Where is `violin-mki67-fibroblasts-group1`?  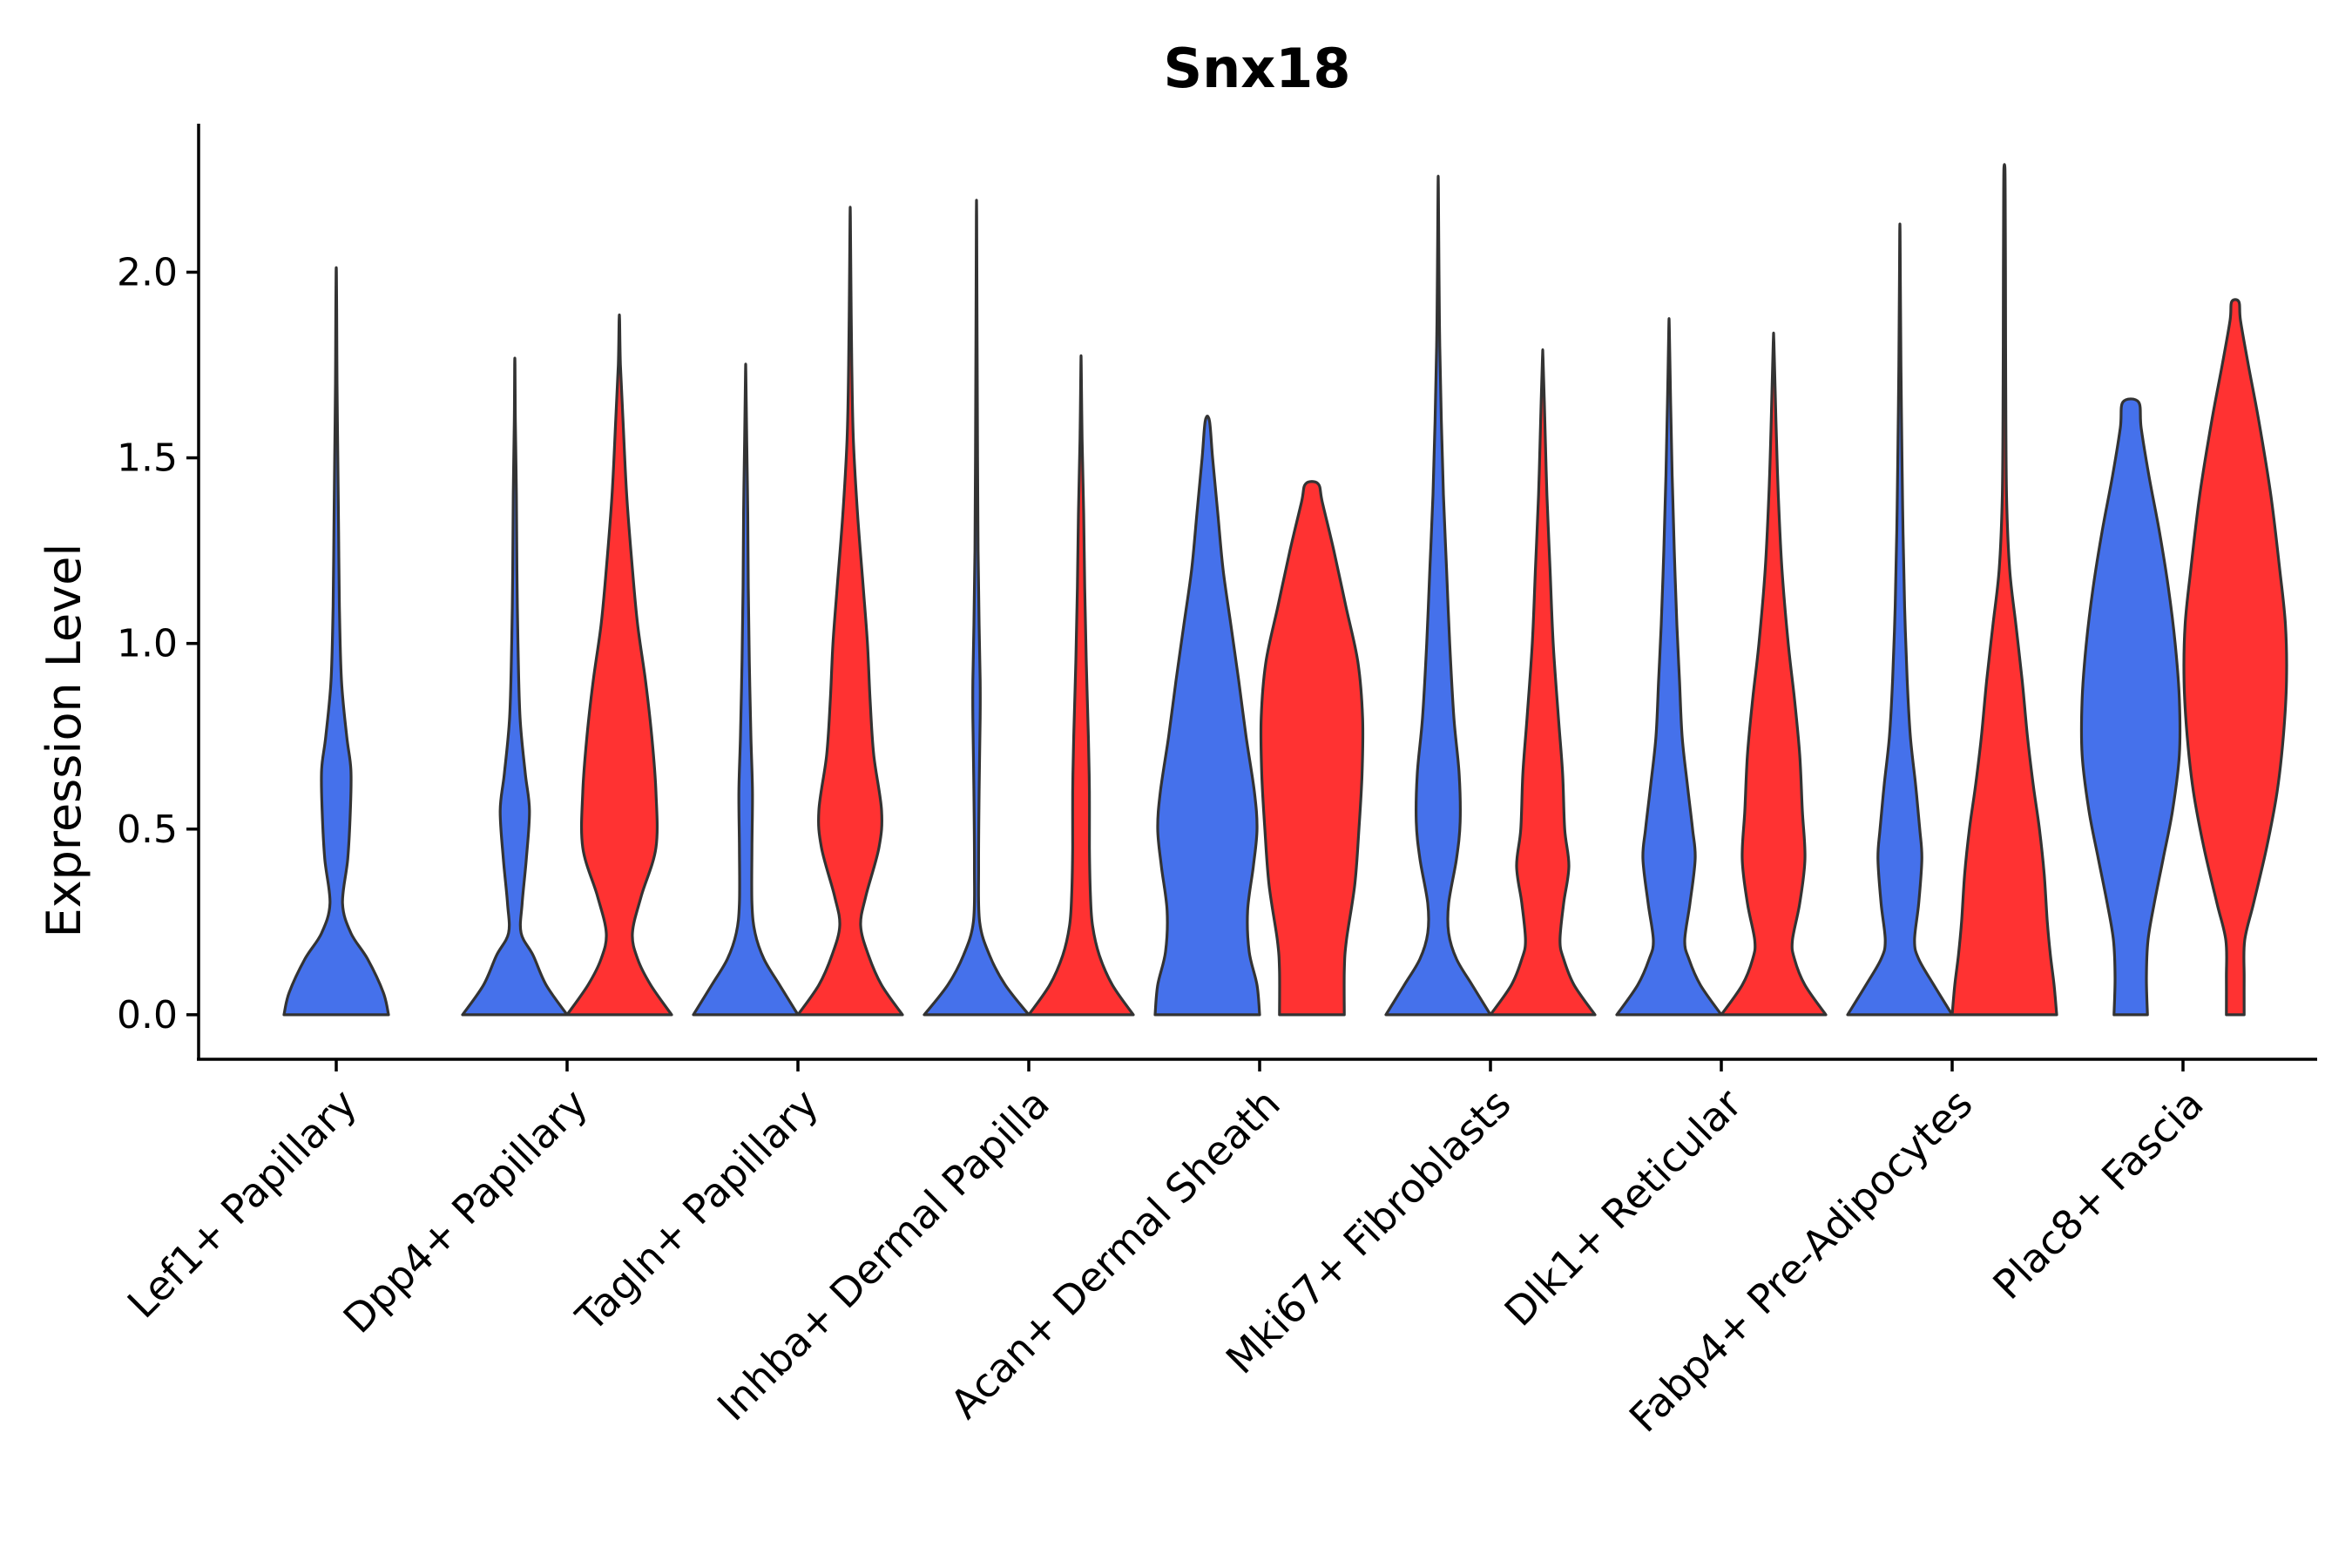
violin-mki67-fibroblasts-group1 is located at coordinates (1438, 595).